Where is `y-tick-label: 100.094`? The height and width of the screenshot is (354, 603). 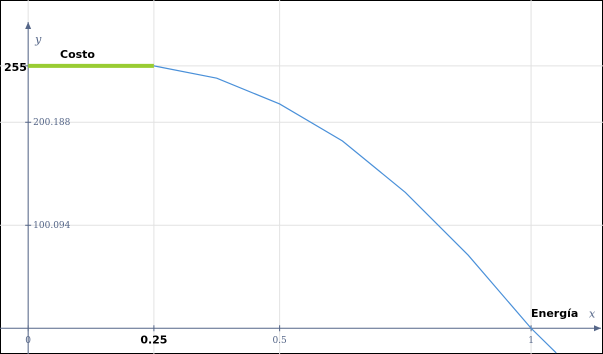
y-tick-label: 100.094 is located at coordinates (51, 226).